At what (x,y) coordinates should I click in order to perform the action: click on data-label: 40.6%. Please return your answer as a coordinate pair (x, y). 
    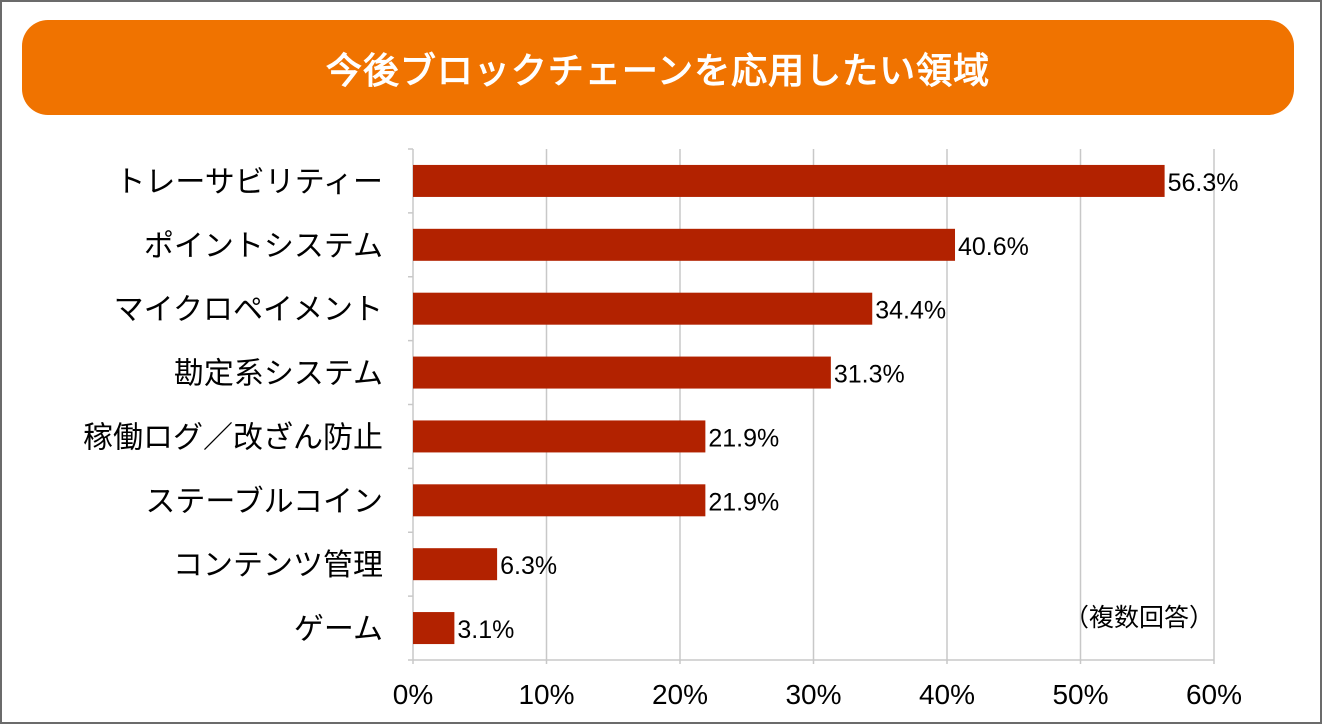
    Looking at the image, I should click on (993, 247).